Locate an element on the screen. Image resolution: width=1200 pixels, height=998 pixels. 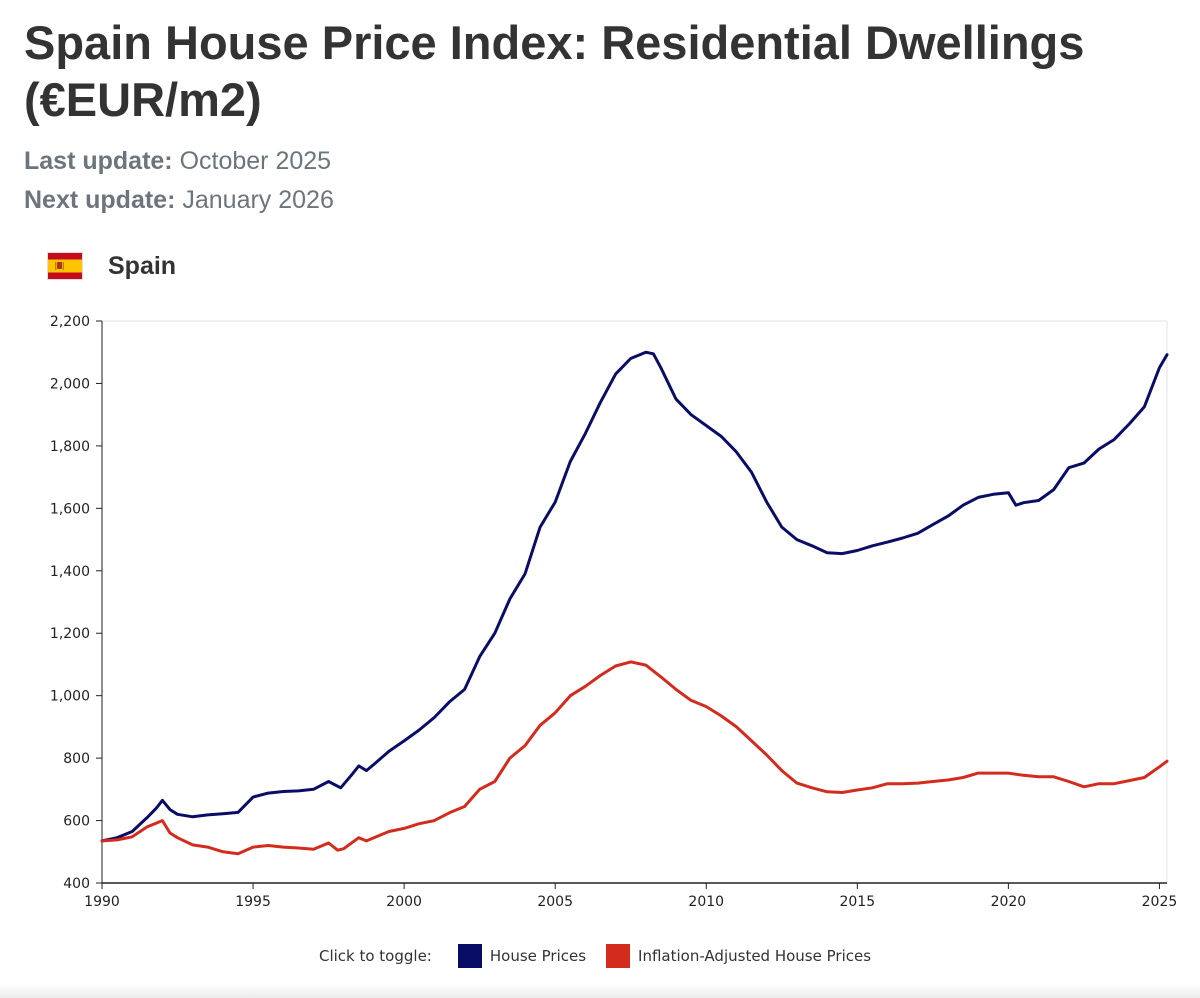
y-tick-label: 400 is located at coordinates (76, 884).